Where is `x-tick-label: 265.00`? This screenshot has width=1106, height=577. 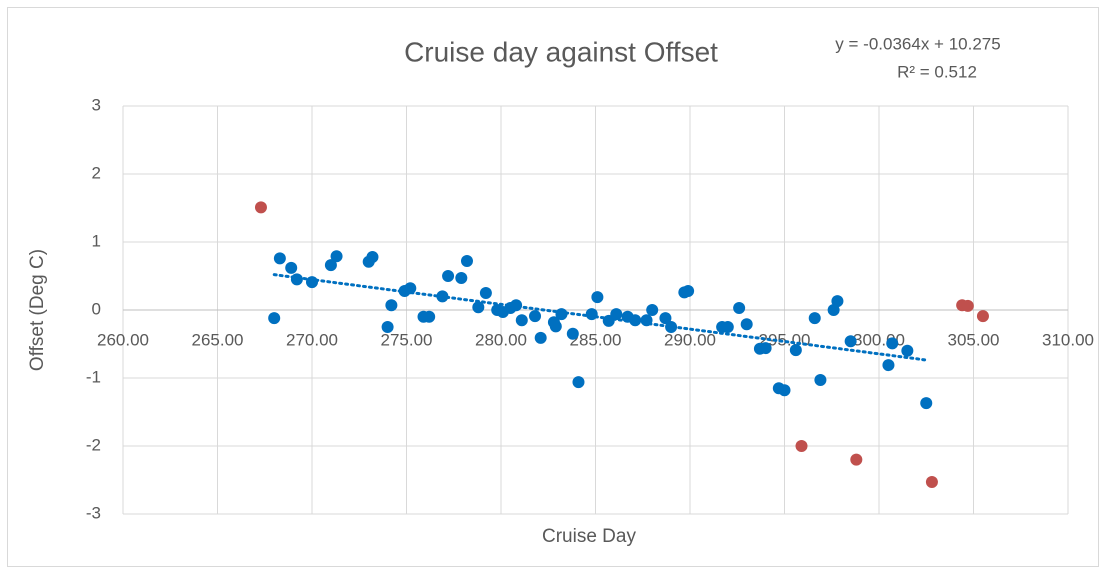
x-tick-label: 265.00 is located at coordinates (218, 339).